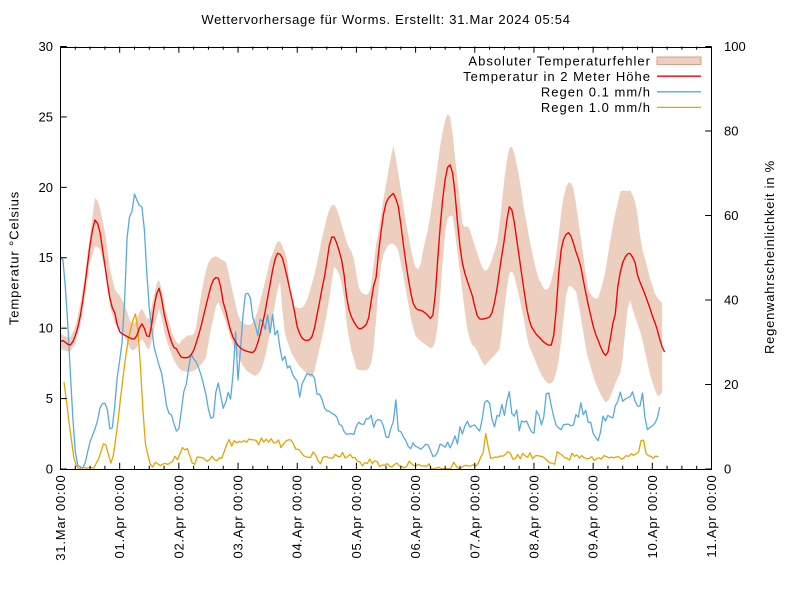 The width and height of the screenshot is (800, 605). I want to click on svg-text: 25, so click(46, 116).